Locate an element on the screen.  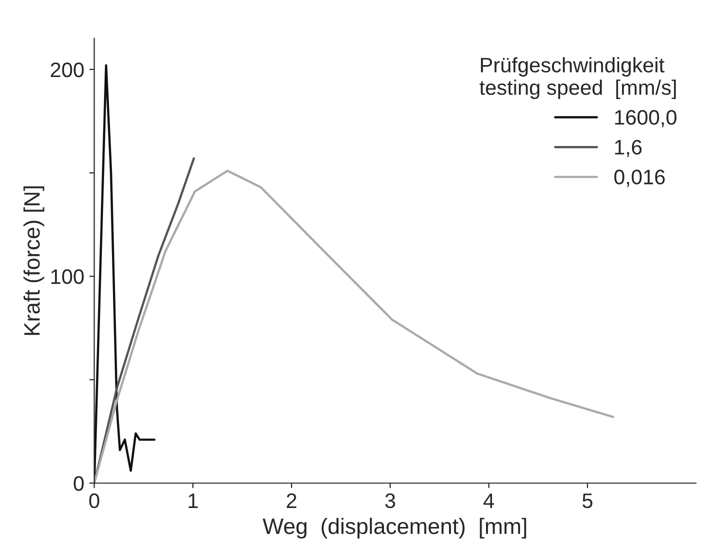
legend-label: 0,016 is located at coordinates (639, 178).